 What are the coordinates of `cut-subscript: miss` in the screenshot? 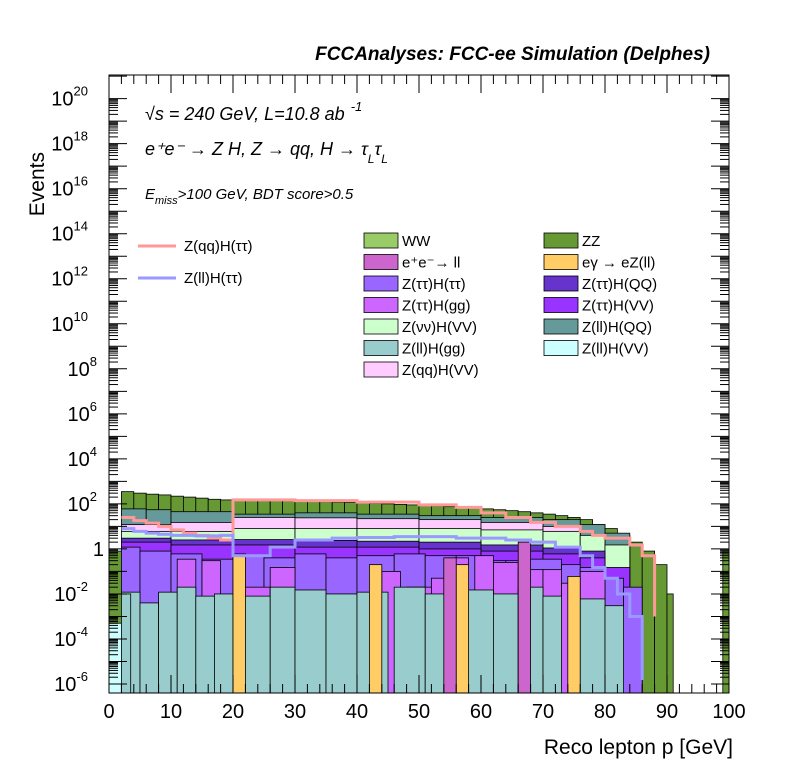 It's located at (166, 201).